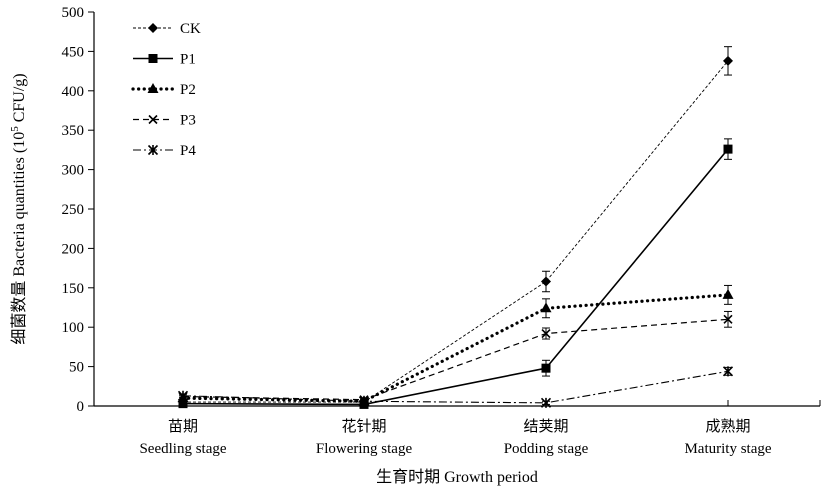 Image resolution: width=826 pixels, height=491 pixels. What do you see at coordinates (73, 52) in the screenshot?
I see `y-tick-label: 450` at bounding box center [73, 52].